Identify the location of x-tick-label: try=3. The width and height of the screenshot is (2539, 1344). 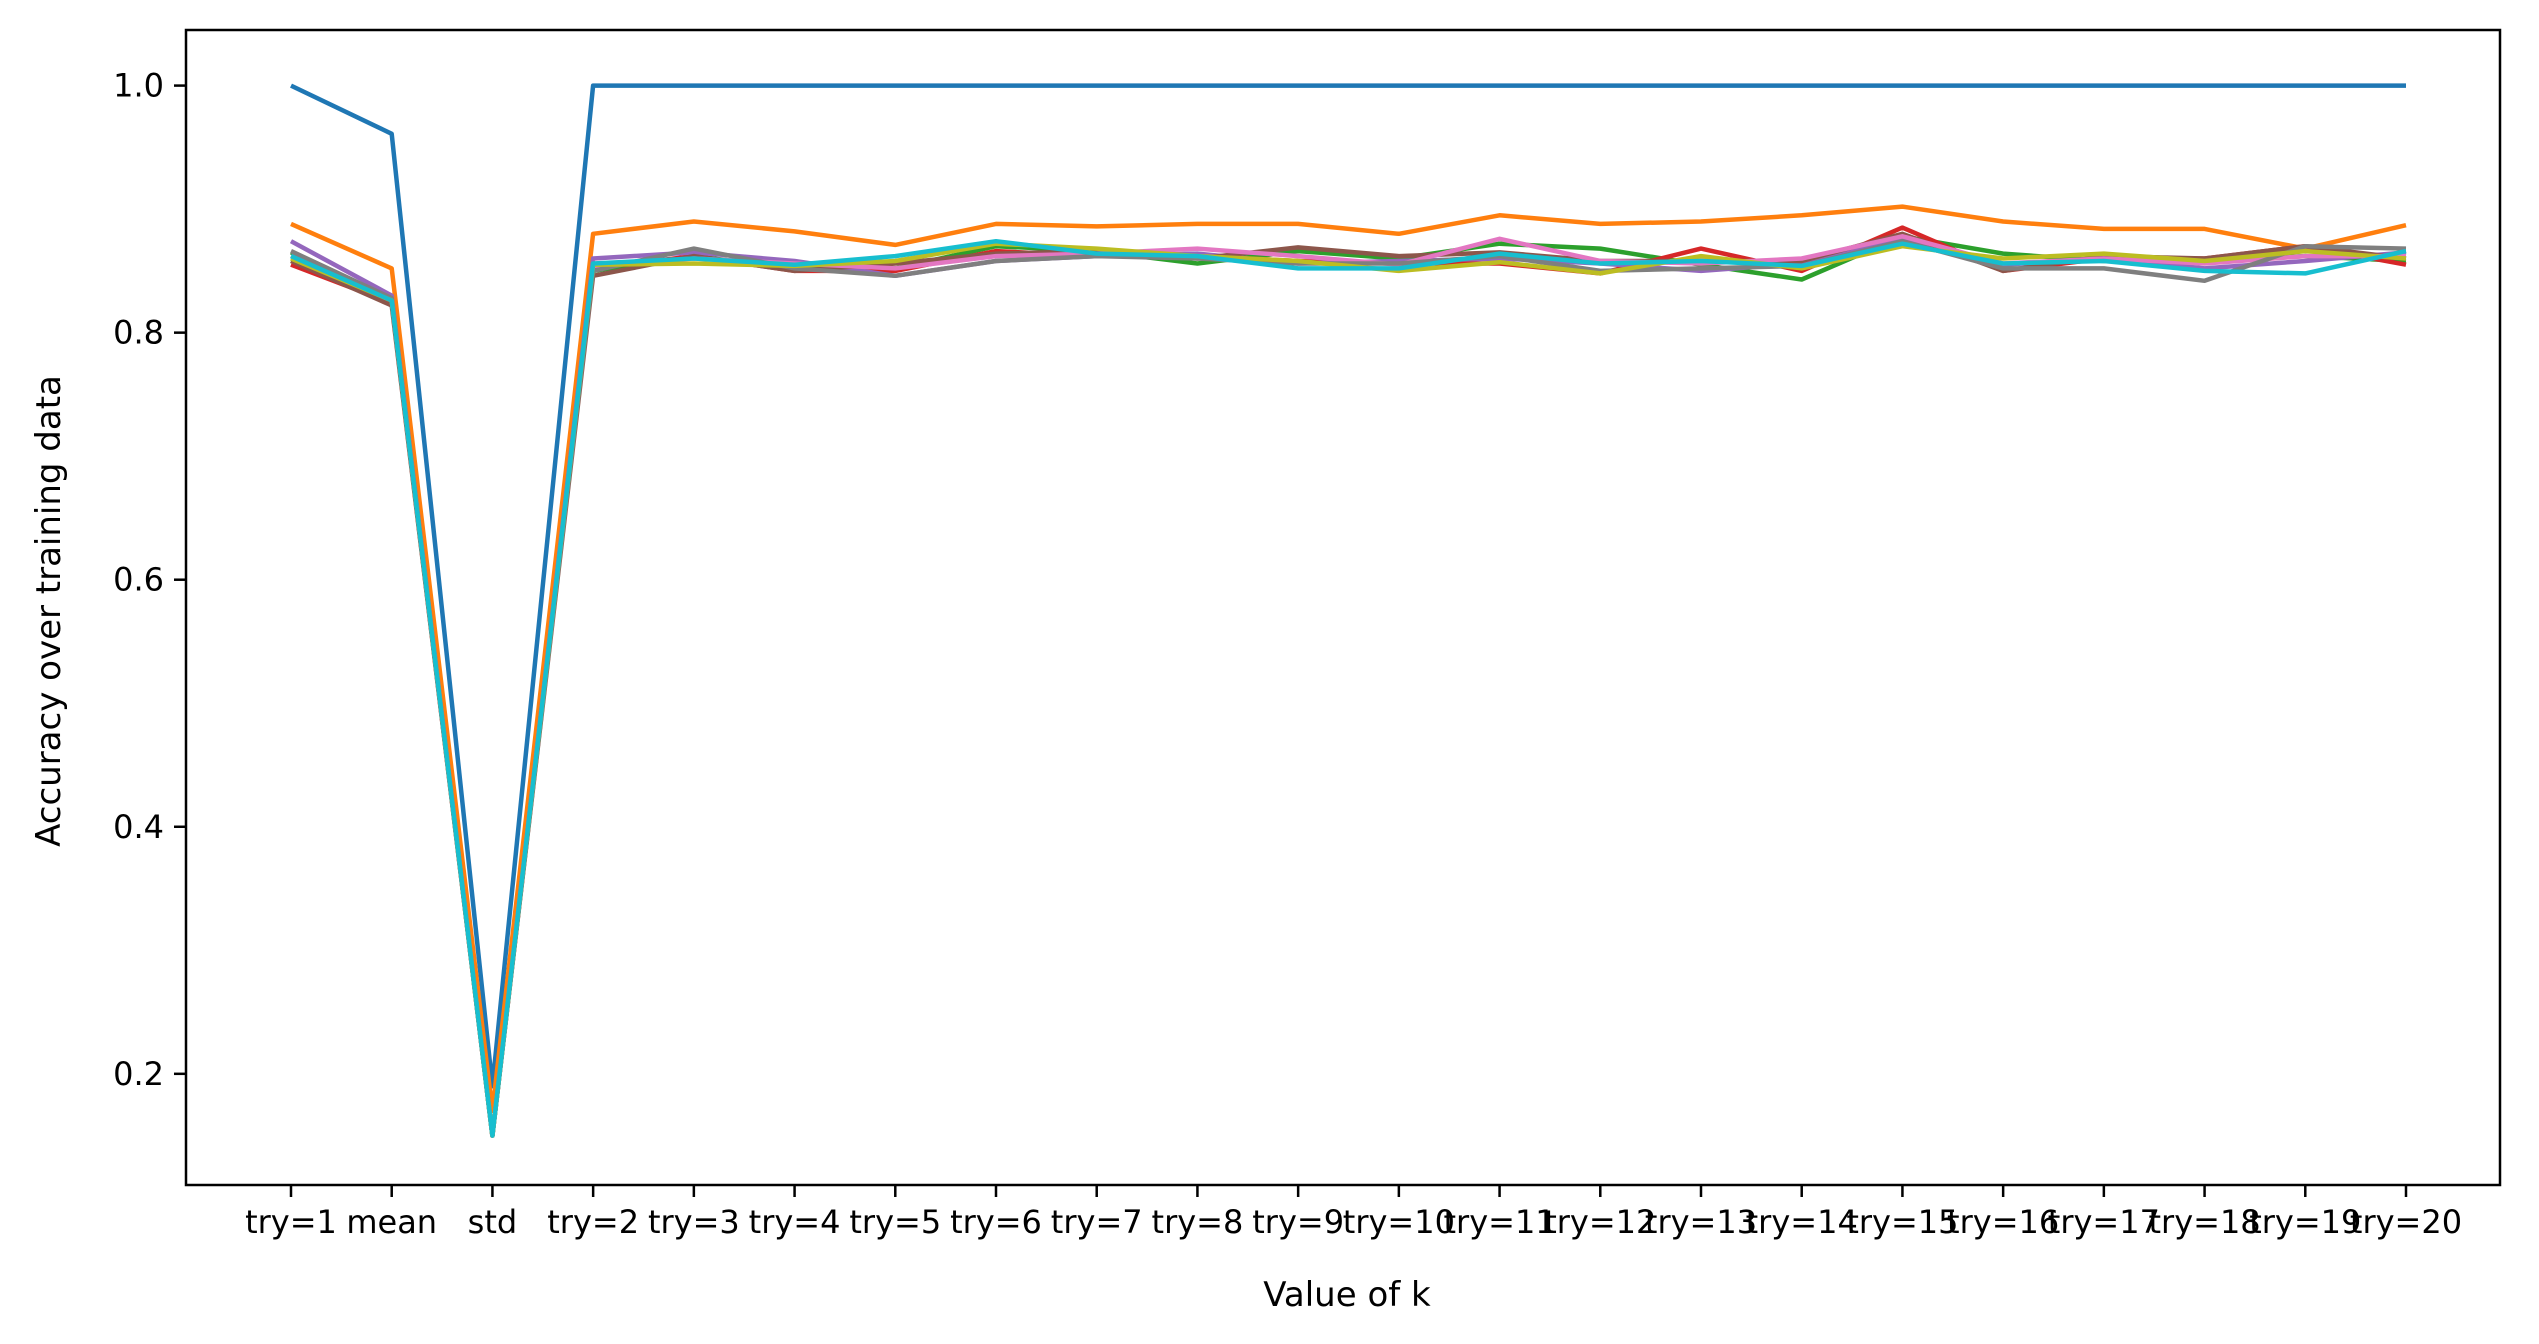
(694, 1222).